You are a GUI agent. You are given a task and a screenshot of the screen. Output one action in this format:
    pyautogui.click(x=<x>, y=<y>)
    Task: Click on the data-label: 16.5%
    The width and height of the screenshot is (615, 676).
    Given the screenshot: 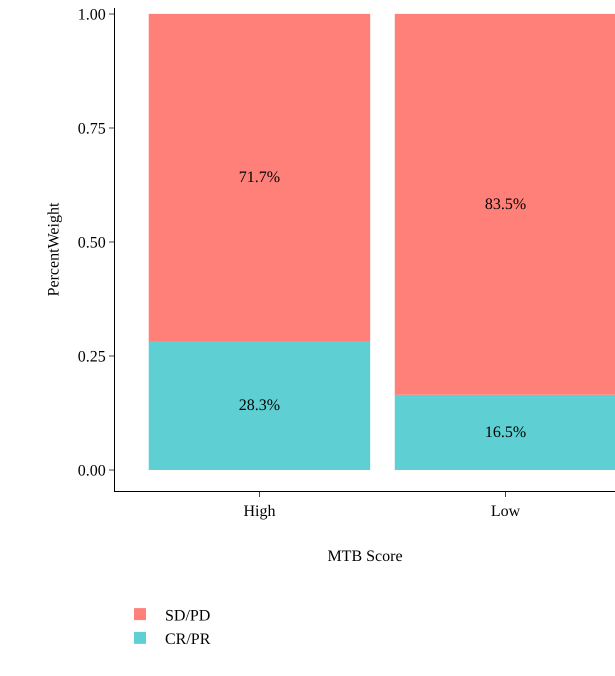 What is the action you would take?
    pyautogui.click(x=505, y=432)
    